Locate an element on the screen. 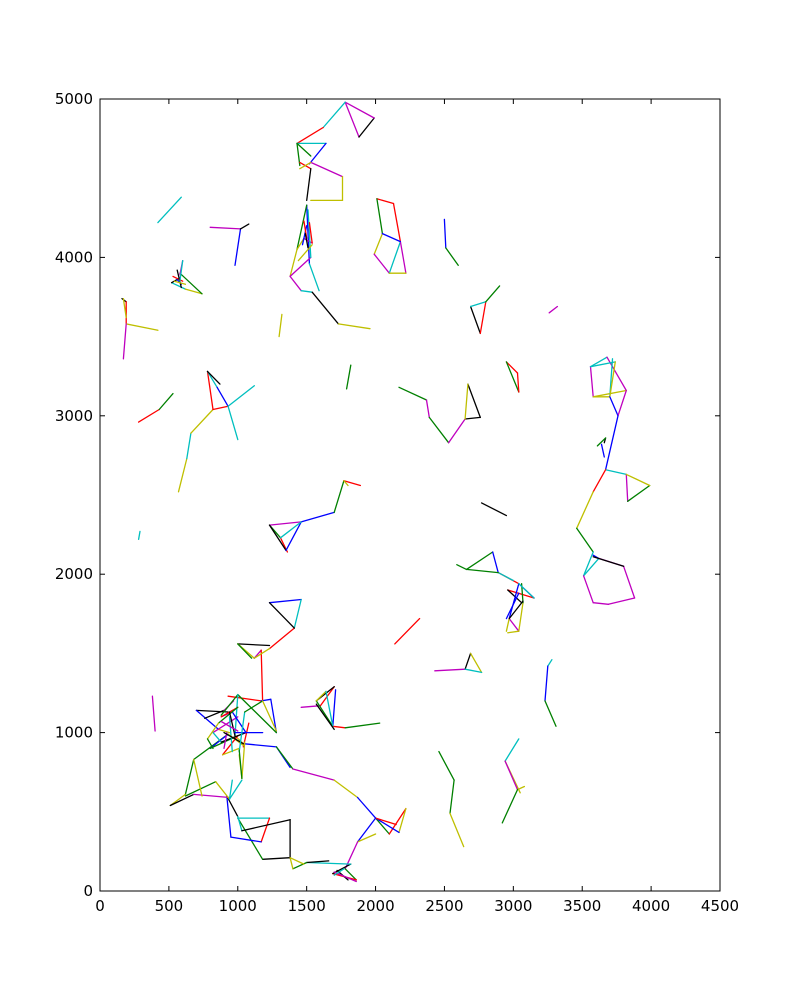  x-tick-label: 2000 is located at coordinates (375, 906).